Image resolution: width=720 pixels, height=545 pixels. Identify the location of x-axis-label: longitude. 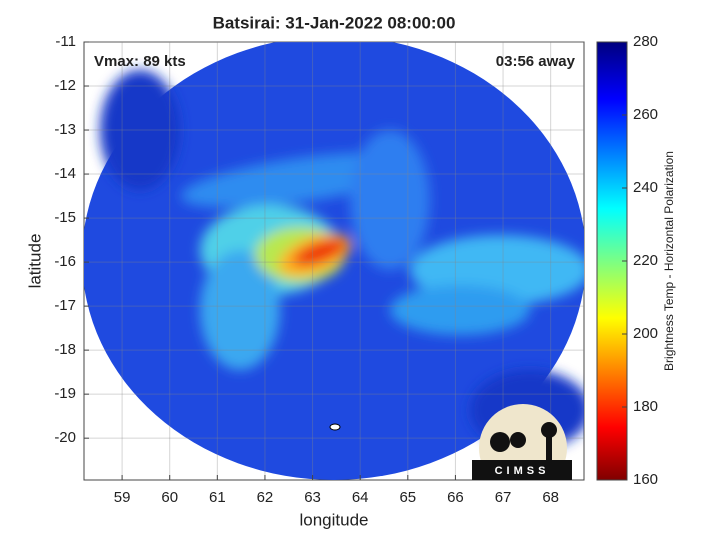
(333, 519).